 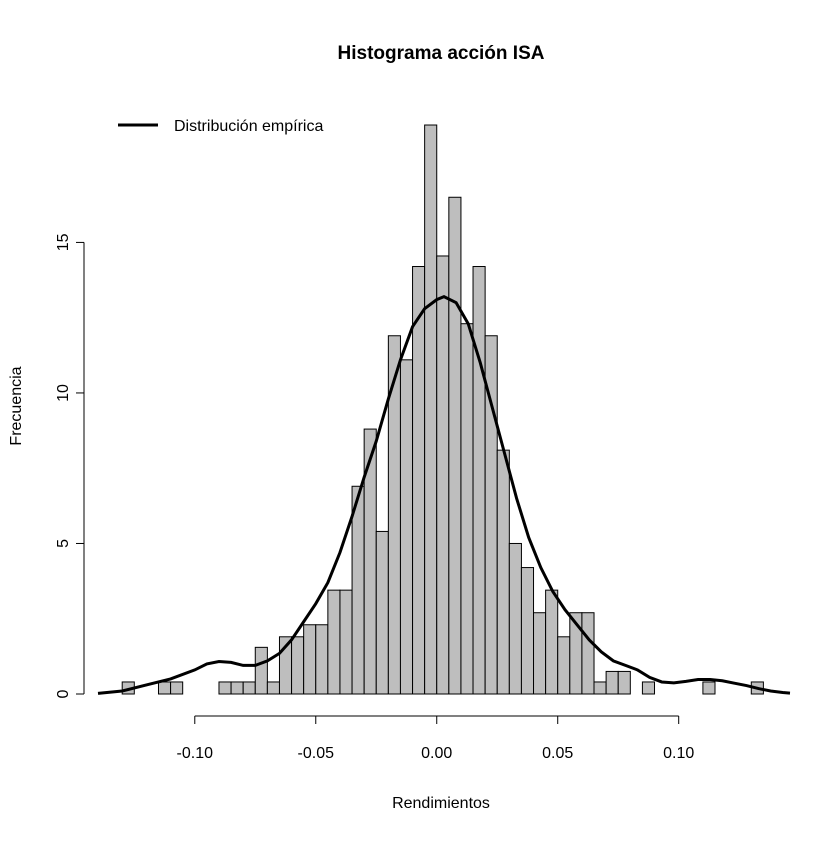 I want to click on y-tick-label: 15, so click(x=63, y=242).